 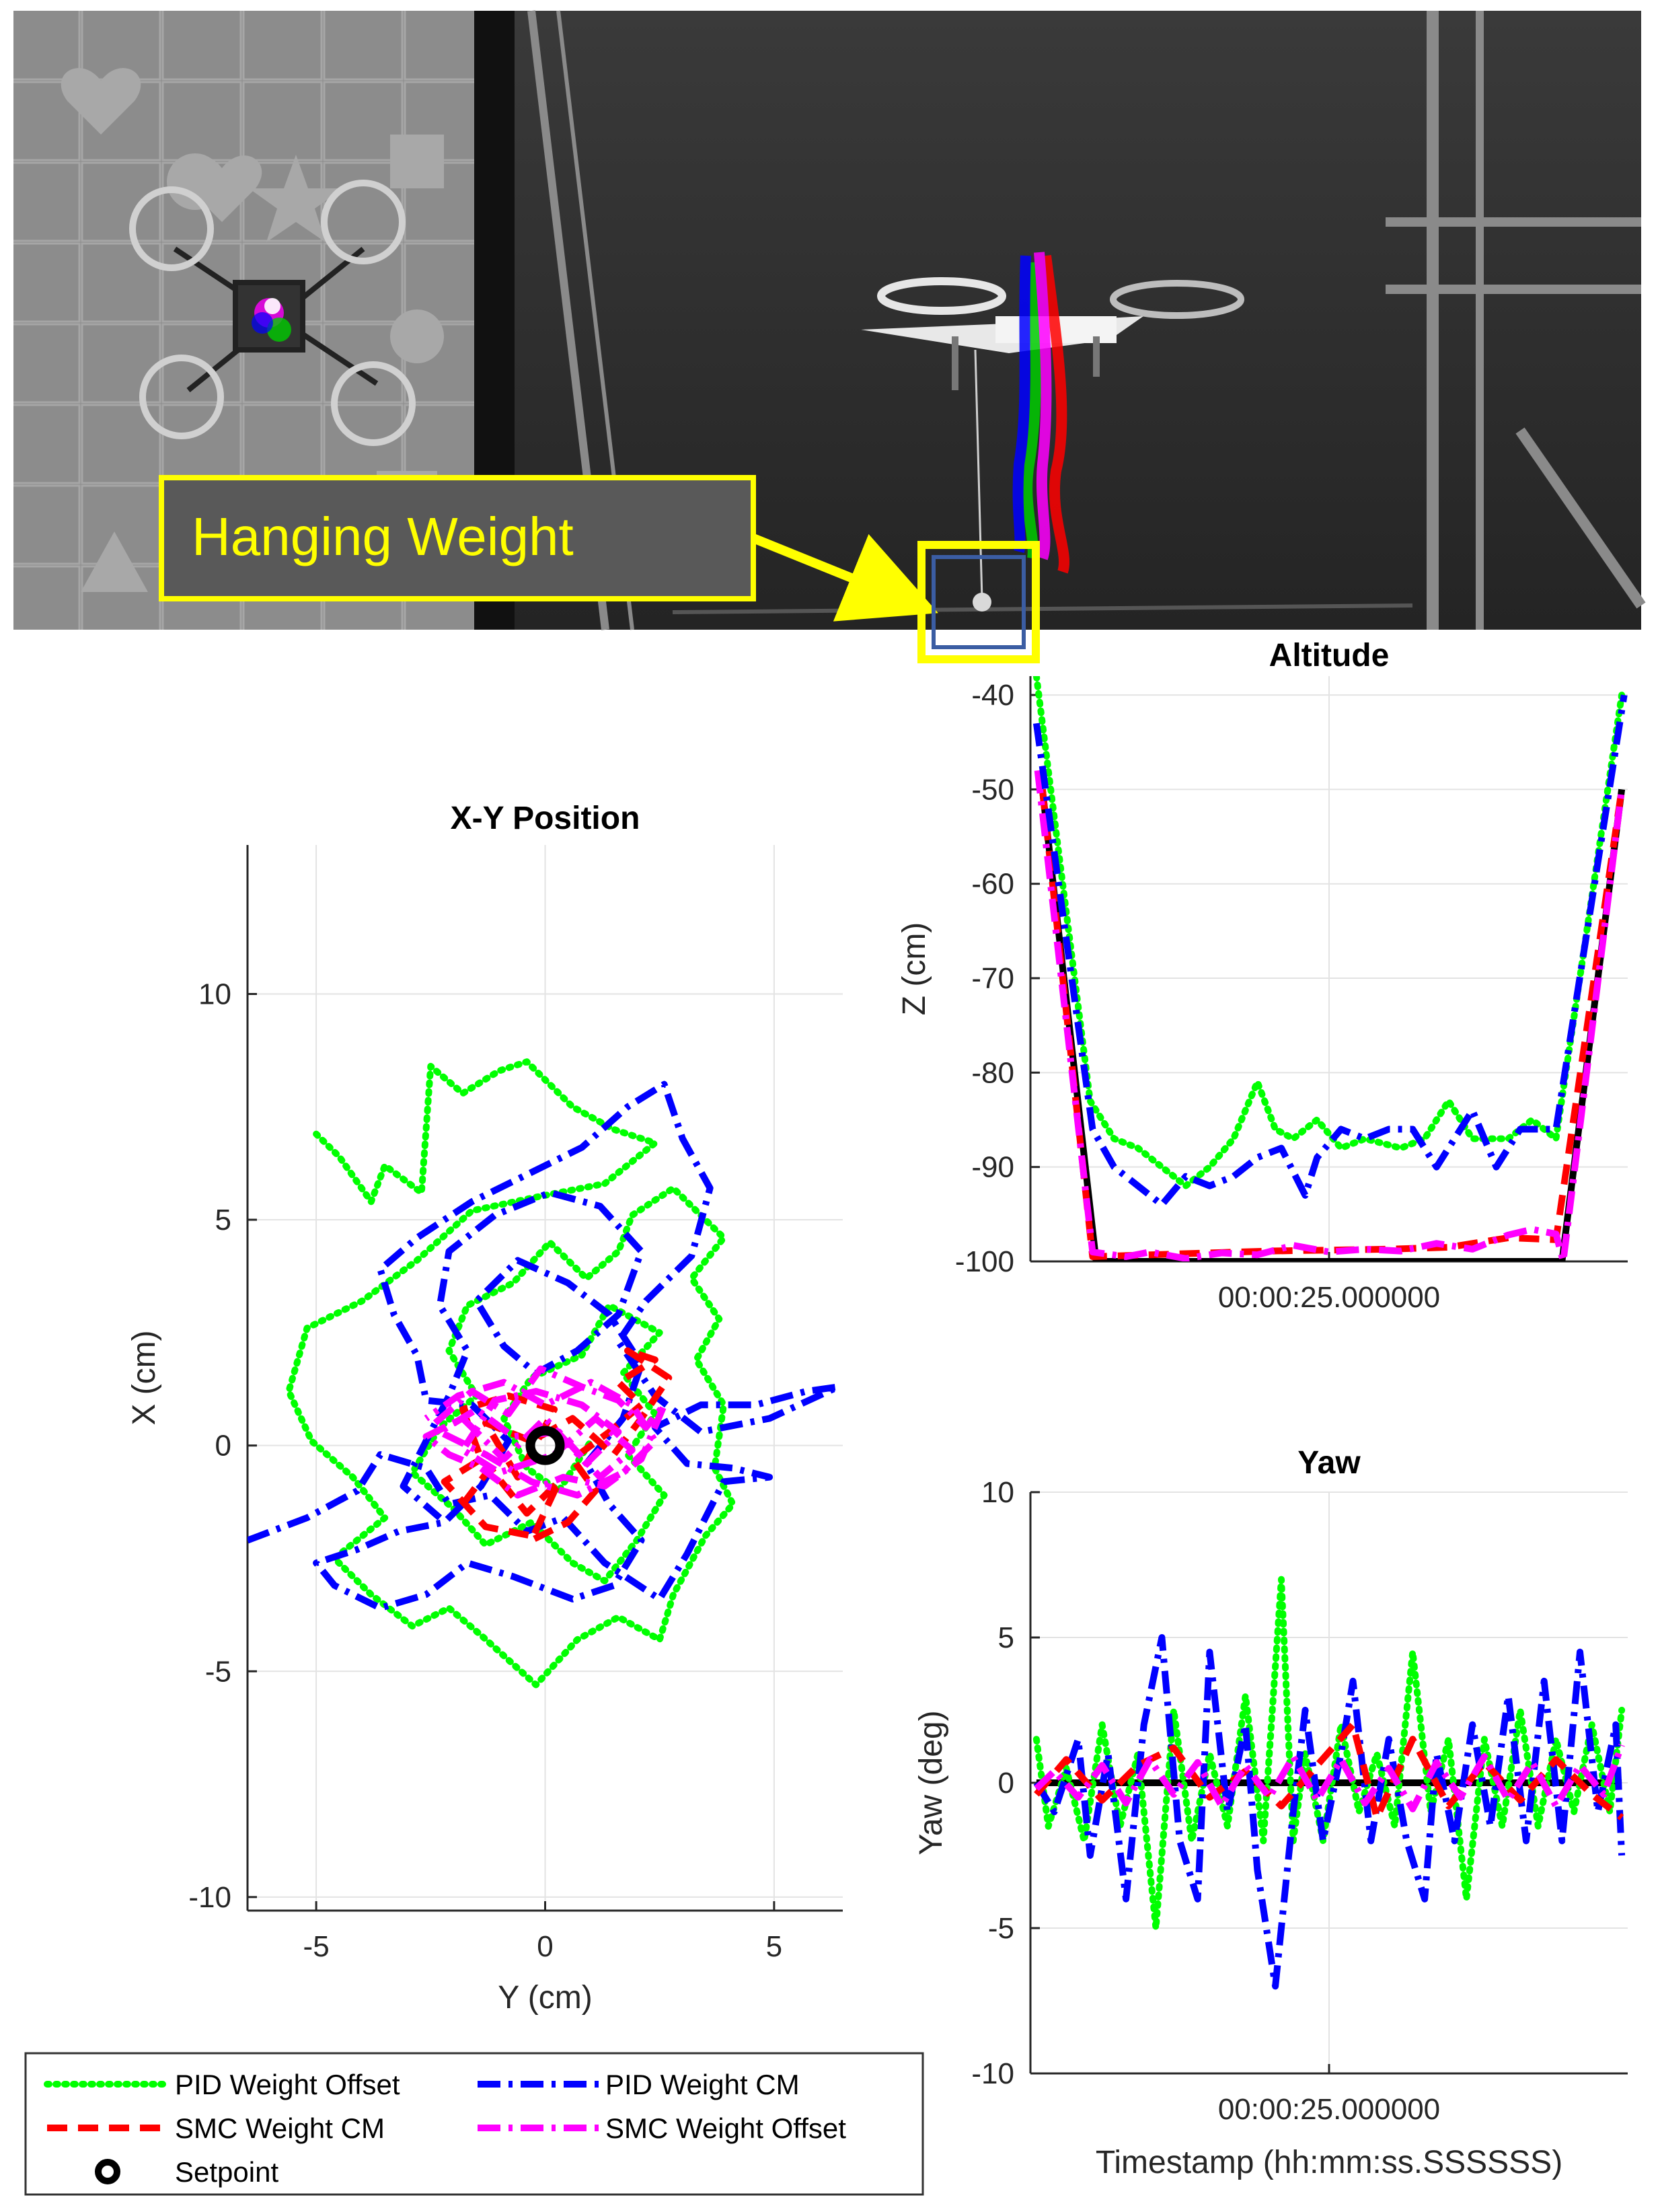 What do you see at coordinates (984, 1261) in the screenshot?
I see `y-tick-label: -100` at bounding box center [984, 1261].